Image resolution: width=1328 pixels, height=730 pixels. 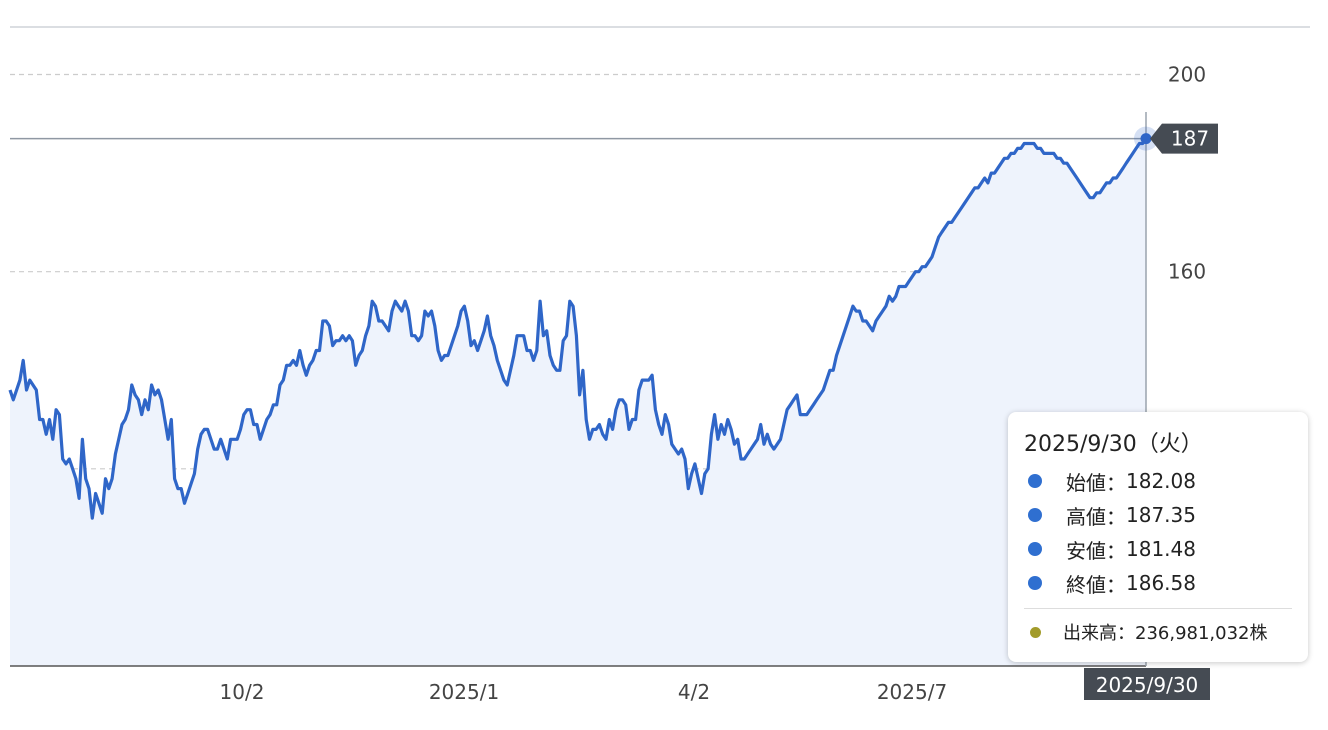 I want to click on x-tick-label: 4/2, so click(x=694, y=692).